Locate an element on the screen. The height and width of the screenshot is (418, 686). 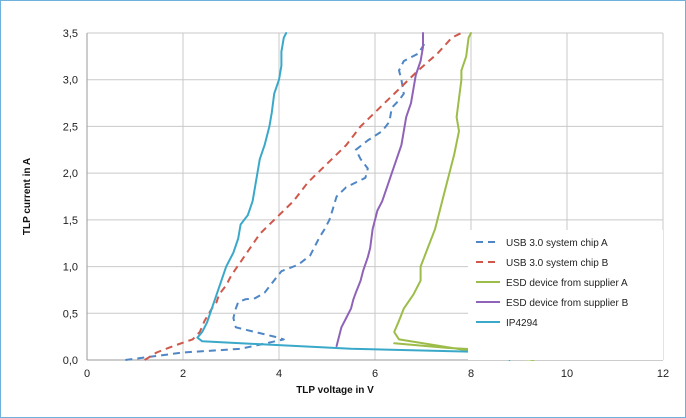
legend-box is located at coordinates (565, 295).